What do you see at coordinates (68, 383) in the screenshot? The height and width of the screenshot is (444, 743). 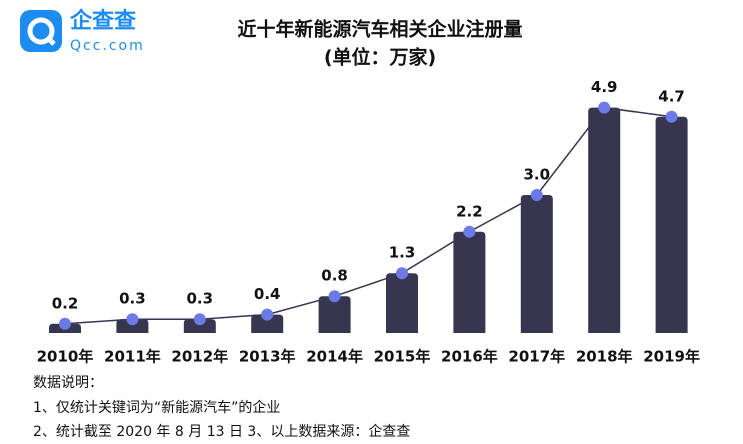 I see `note: 数据说明：` at bounding box center [68, 383].